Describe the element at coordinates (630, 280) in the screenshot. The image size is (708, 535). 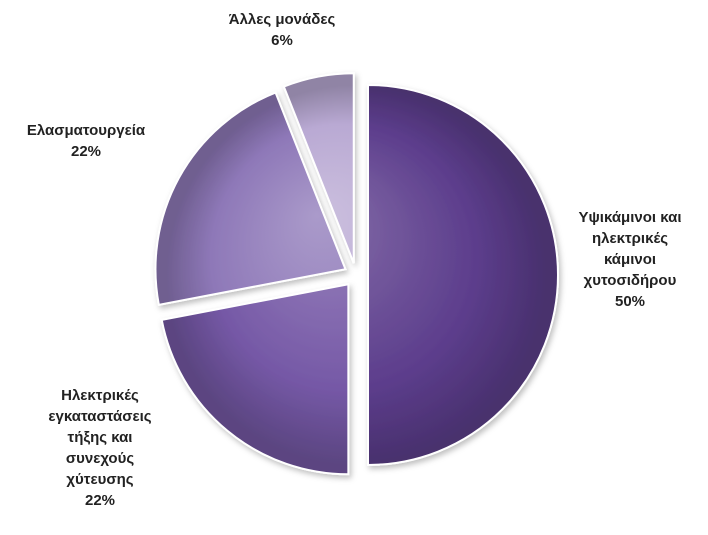
I see `pie-slice-label-line: χυτοσιδήρου` at that location.